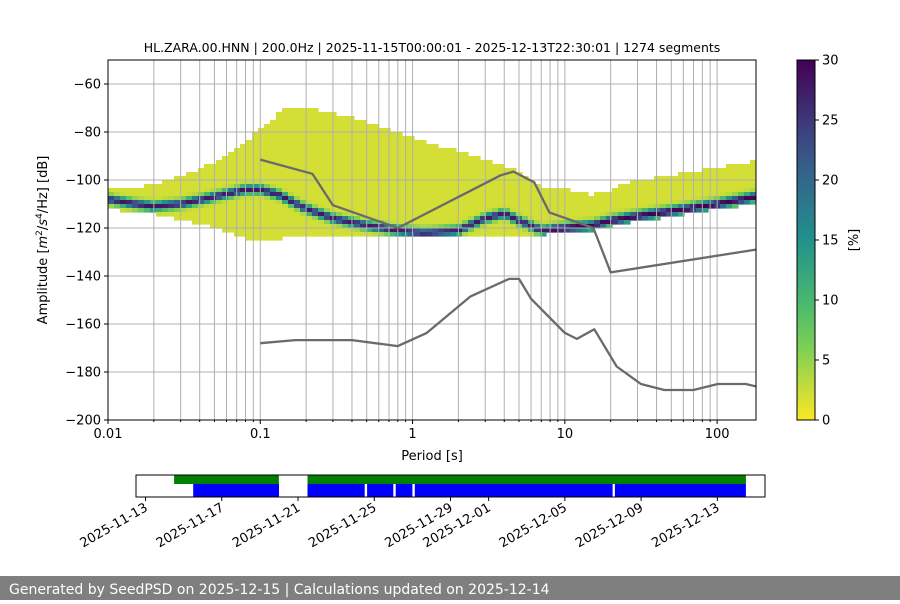  Describe the element at coordinates (412, 434) in the screenshot. I see `x-tick-label: 1` at that location.